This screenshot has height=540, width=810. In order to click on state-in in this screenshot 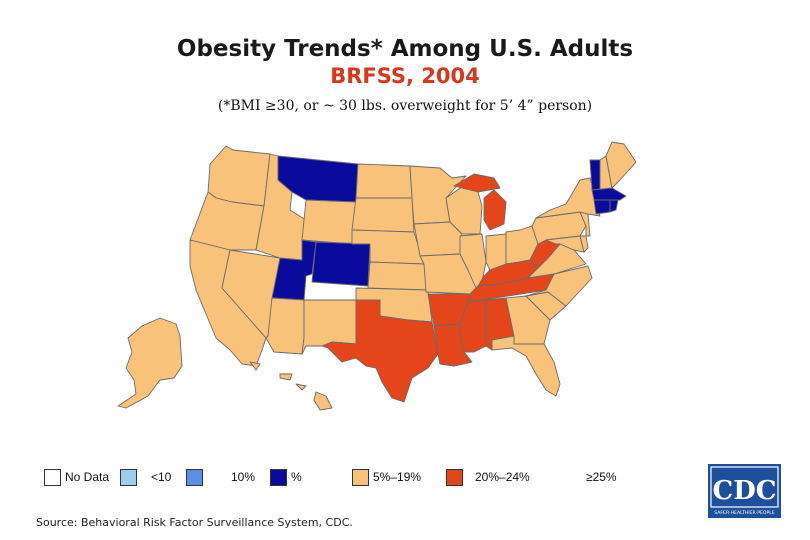, I will do `click(496, 252)`.